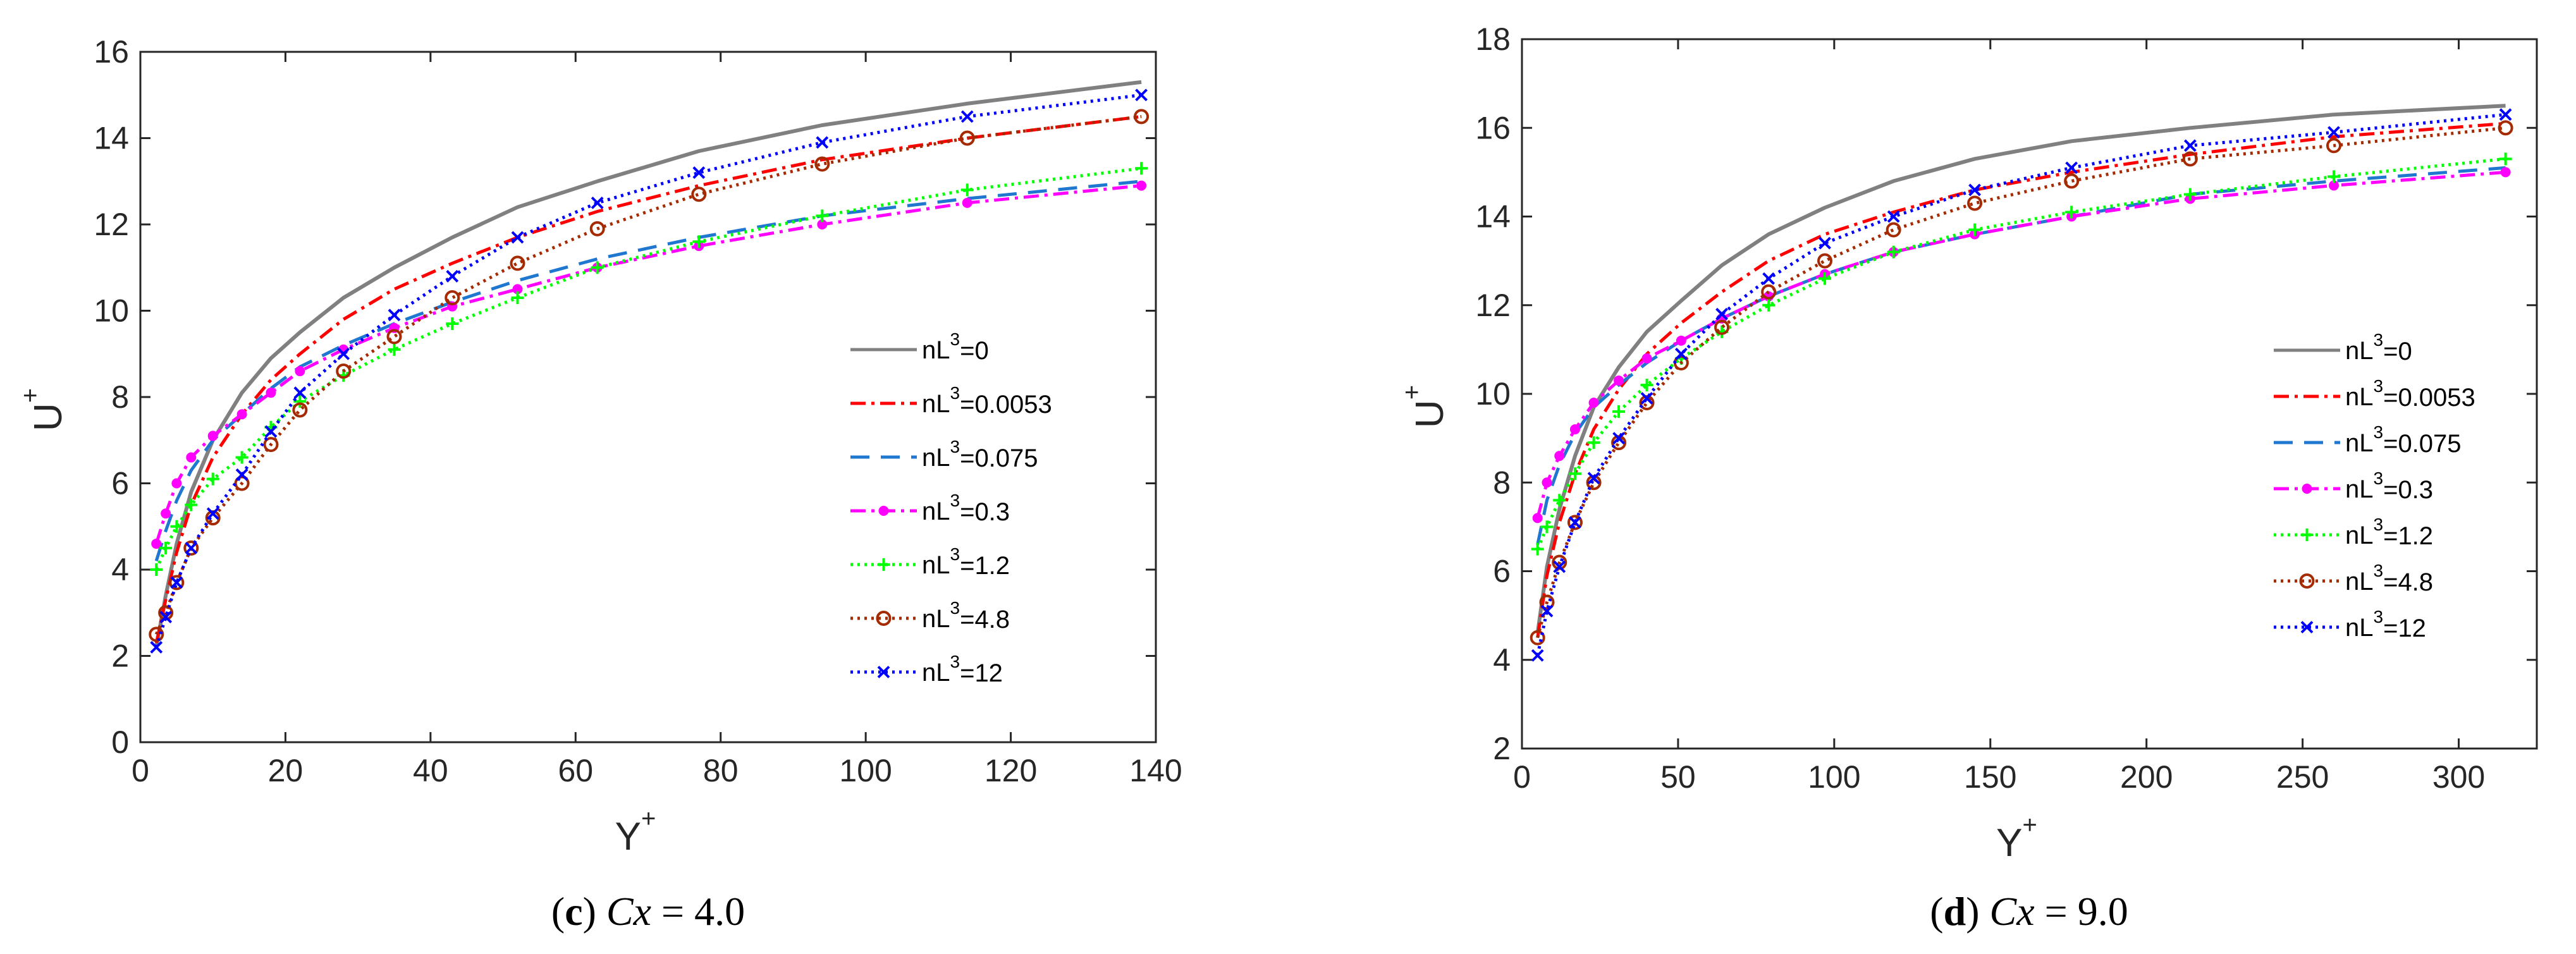 Image resolution: width=2576 pixels, height=954 pixels. Describe the element at coordinates (1502, 748) in the screenshot. I see `y-tick-label: 2` at that location.